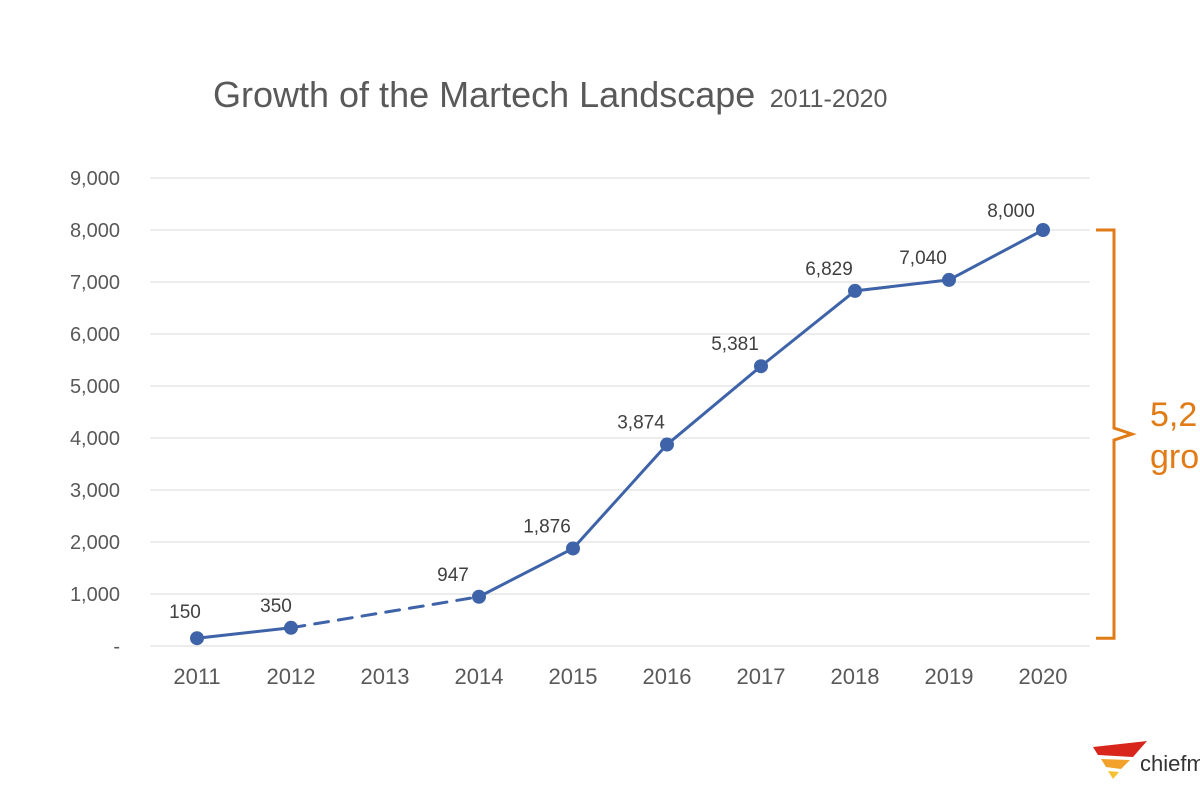 The height and width of the screenshot is (800, 1200). I want to click on y-tick-label: 3,000, so click(95, 491).